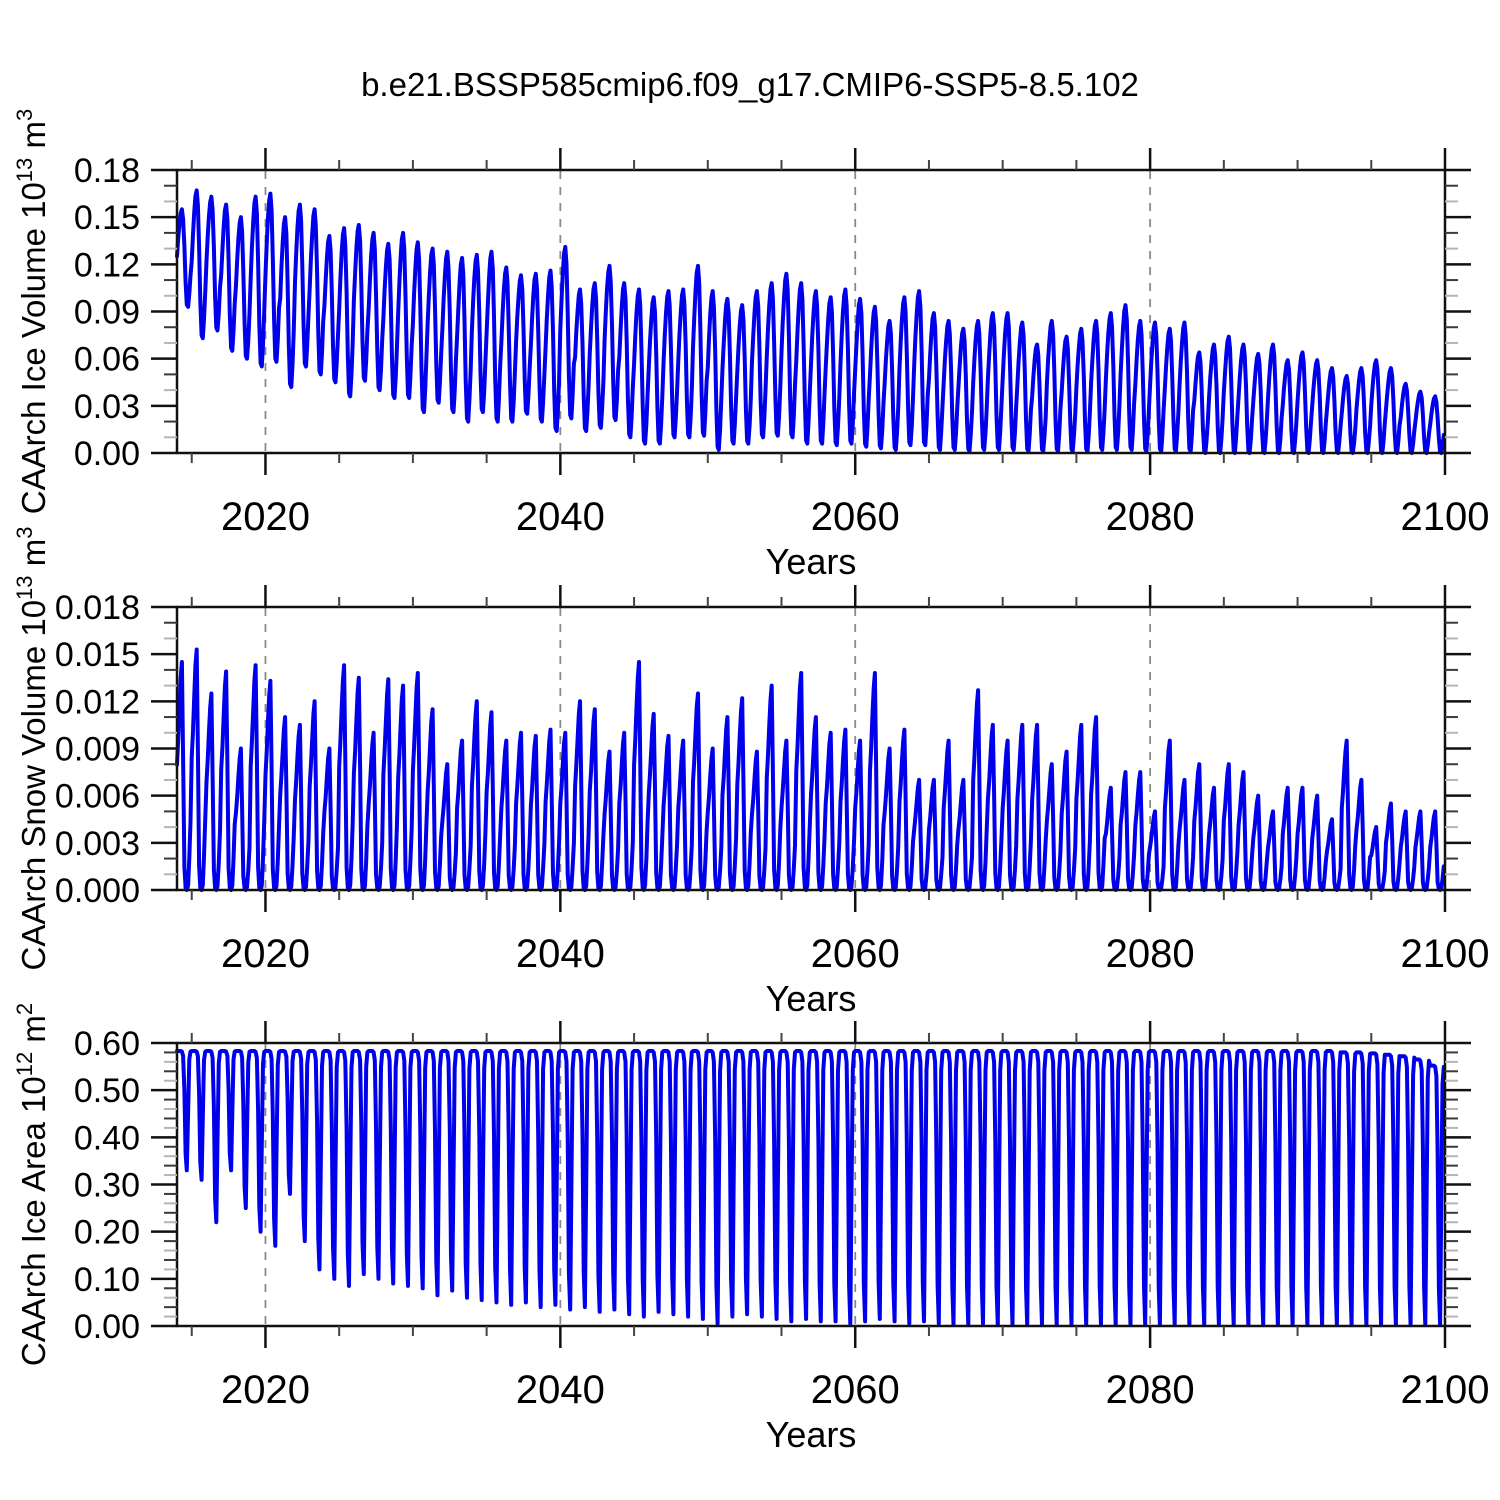 The width and height of the screenshot is (1500, 1500). What do you see at coordinates (708, 1184) in the screenshot?
I see `gridlines` at bounding box center [708, 1184].